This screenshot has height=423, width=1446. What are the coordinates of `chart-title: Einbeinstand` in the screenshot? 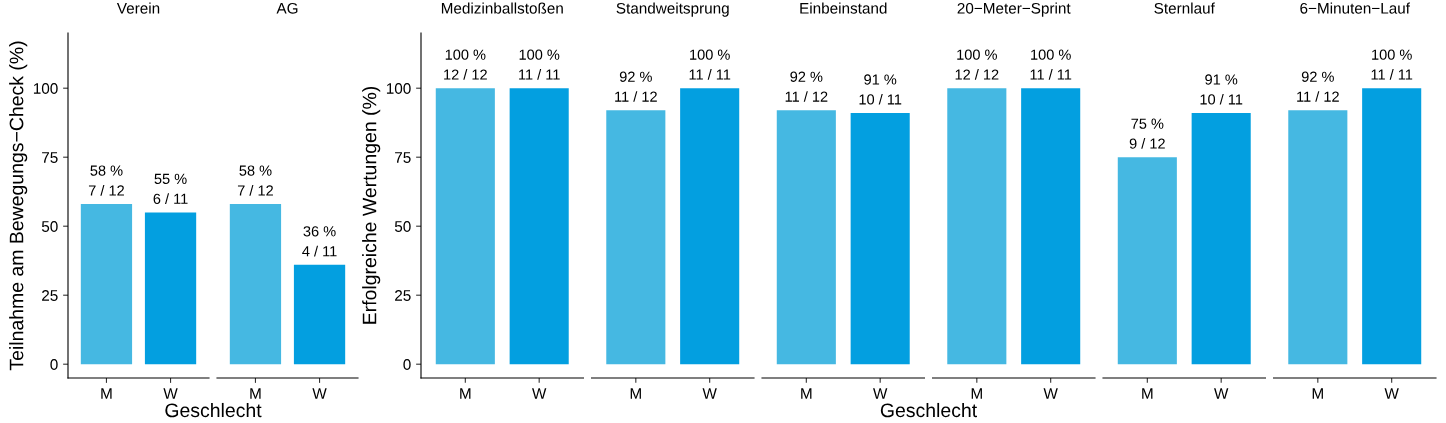 It's located at (843, 8).